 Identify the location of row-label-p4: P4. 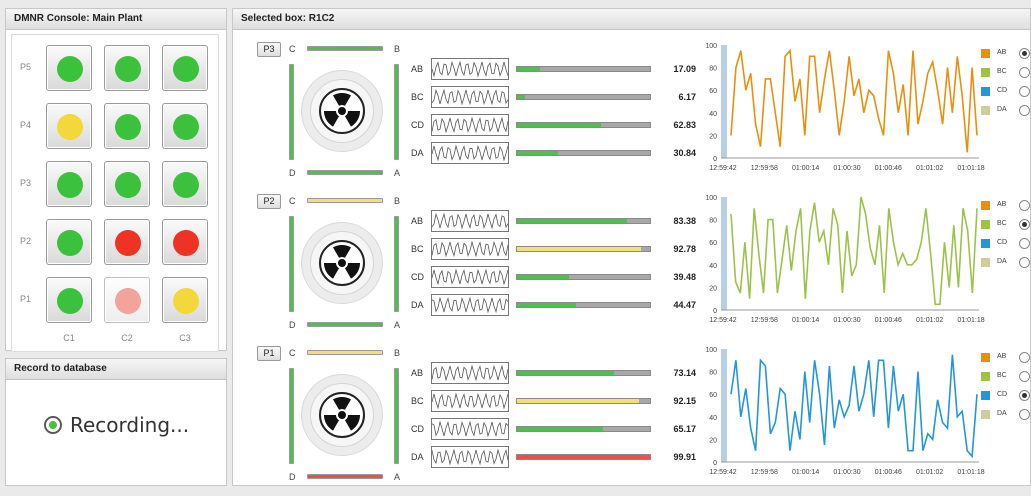
(26, 125).